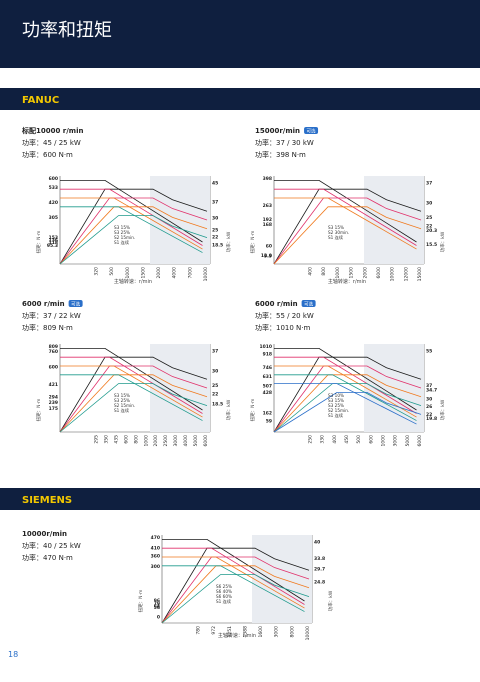 Image resolution: width=480 pixels, height=682 pixels. Describe the element at coordinates (277, 131) in the screenshot. I see `chart-speed: 15000r/min` at that location.